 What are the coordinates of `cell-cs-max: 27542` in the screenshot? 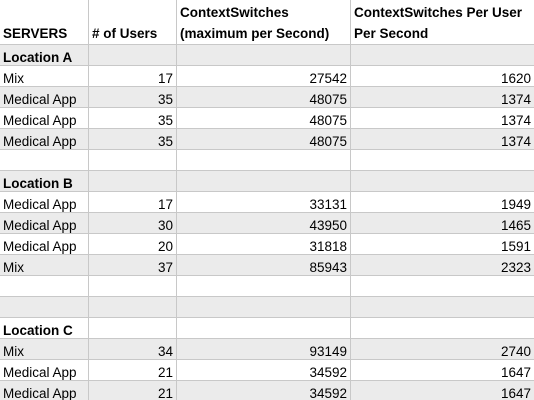 It's located at (264, 76).